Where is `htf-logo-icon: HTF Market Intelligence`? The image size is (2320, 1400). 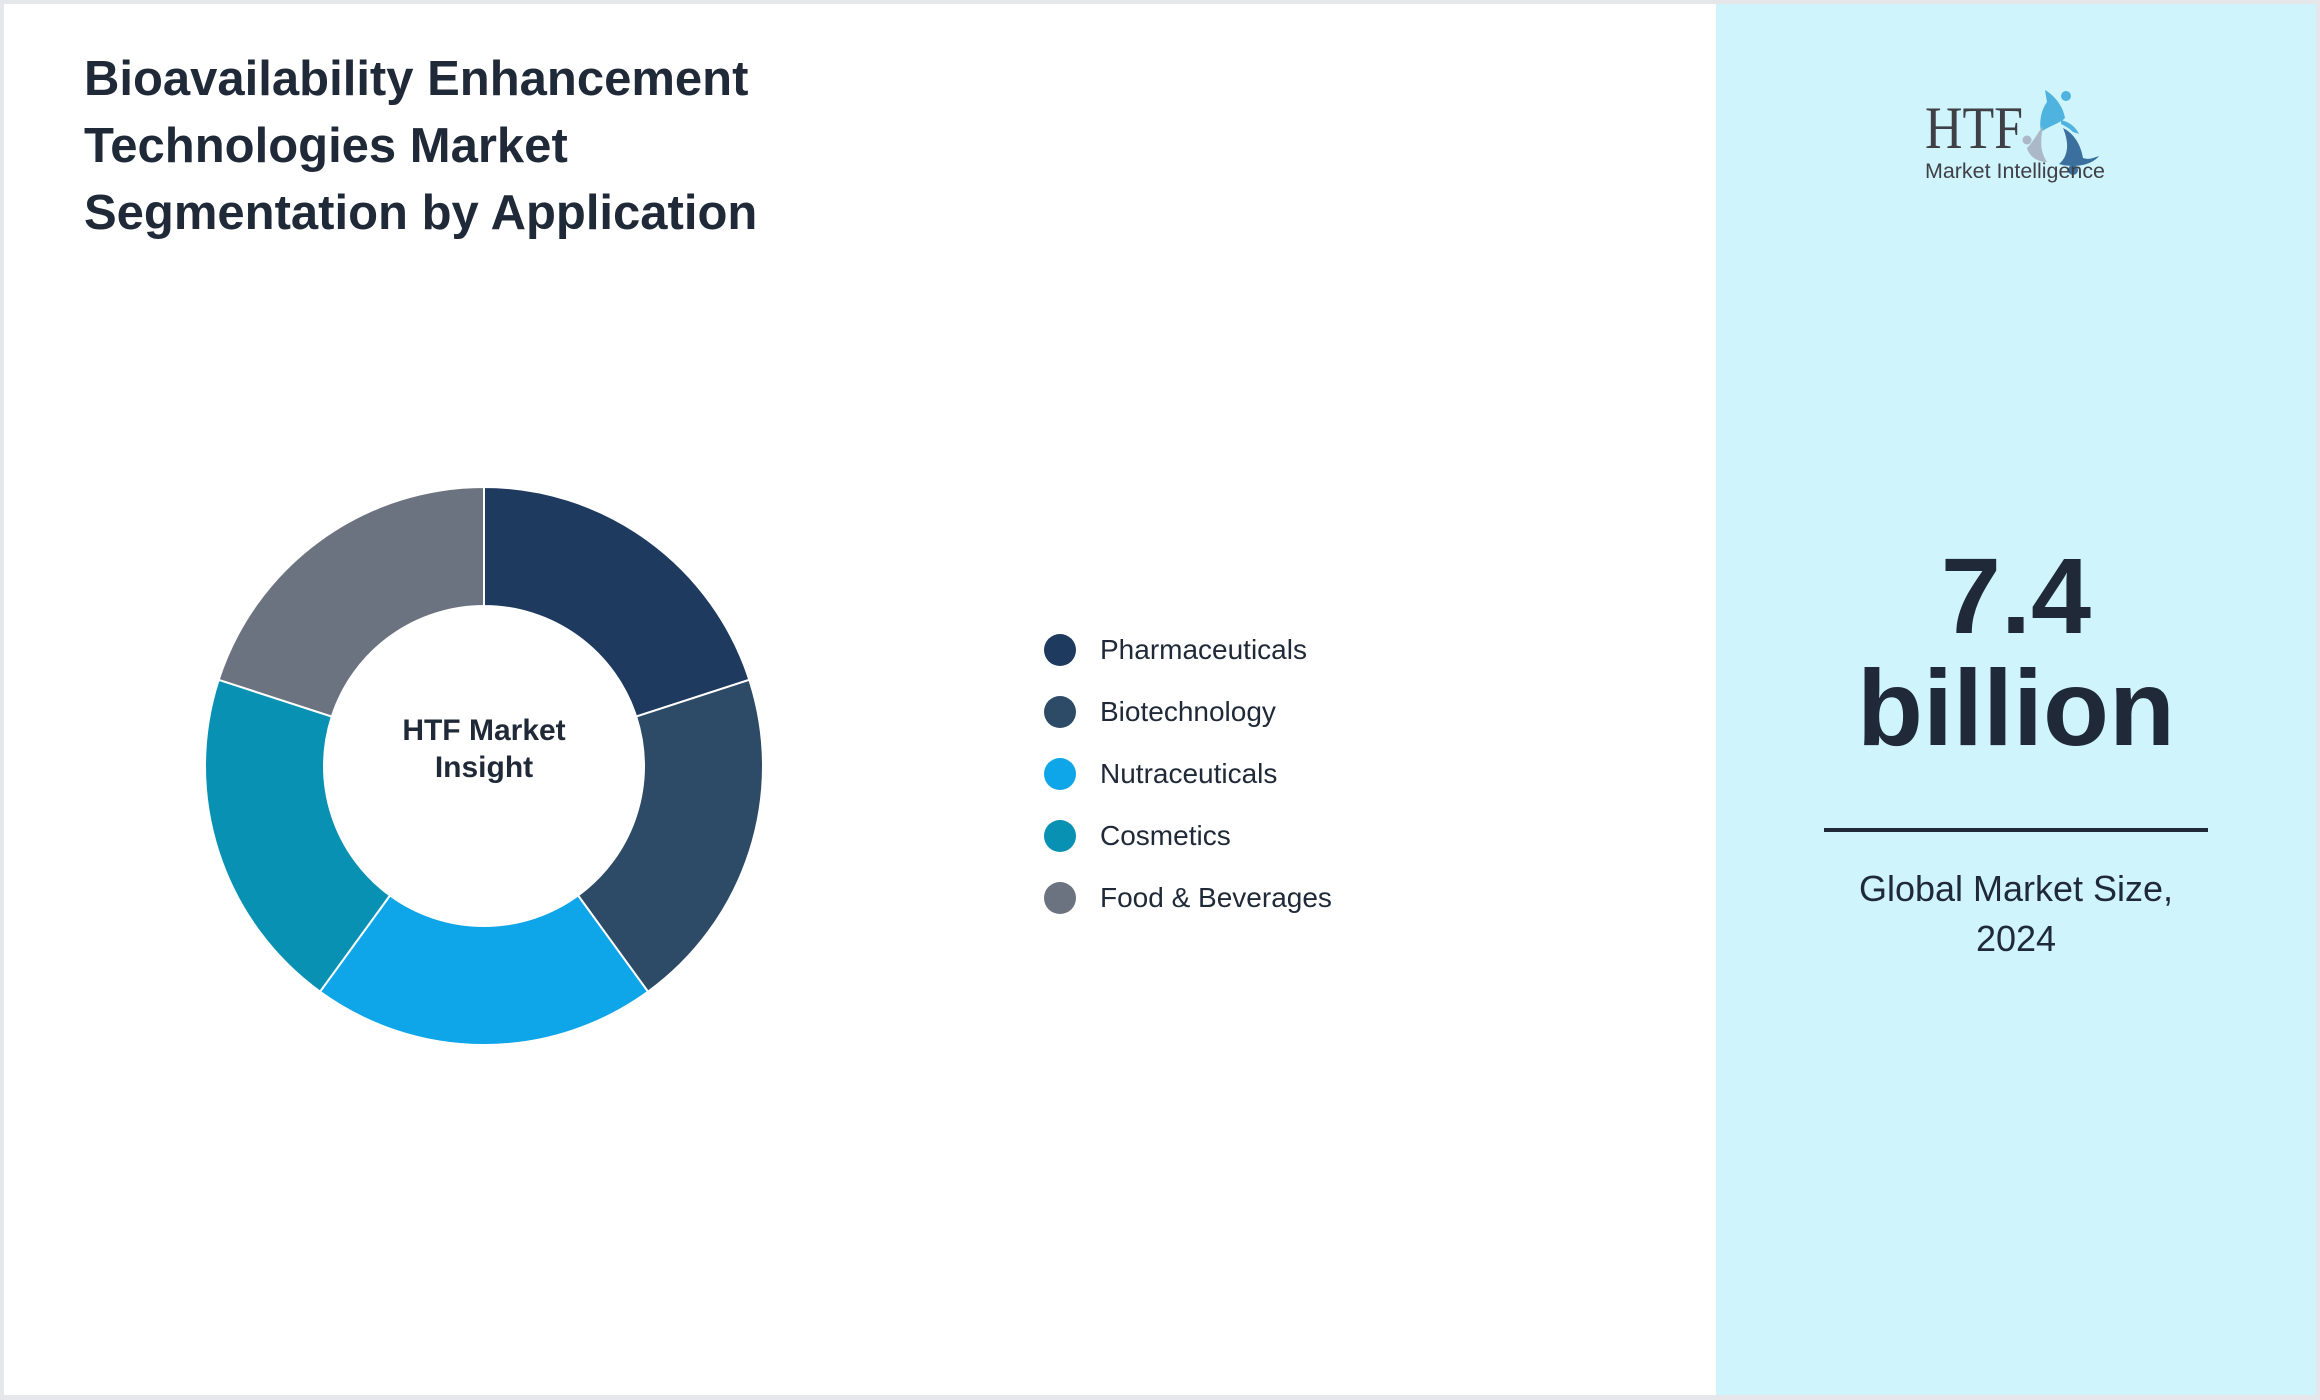 htf-logo-icon: HTF Market Intelligence is located at coordinates (2015, 136).